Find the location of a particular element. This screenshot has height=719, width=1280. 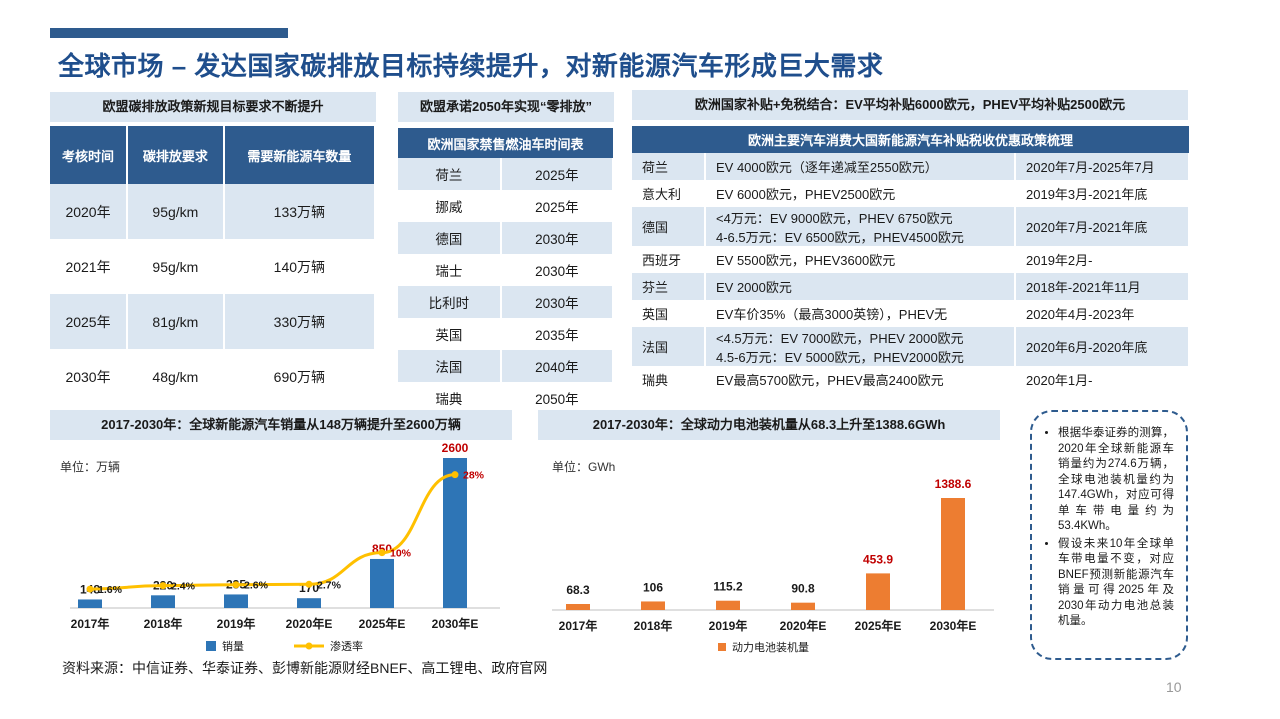

battery-value-label: 1388.6 is located at coordinates (953, 484).